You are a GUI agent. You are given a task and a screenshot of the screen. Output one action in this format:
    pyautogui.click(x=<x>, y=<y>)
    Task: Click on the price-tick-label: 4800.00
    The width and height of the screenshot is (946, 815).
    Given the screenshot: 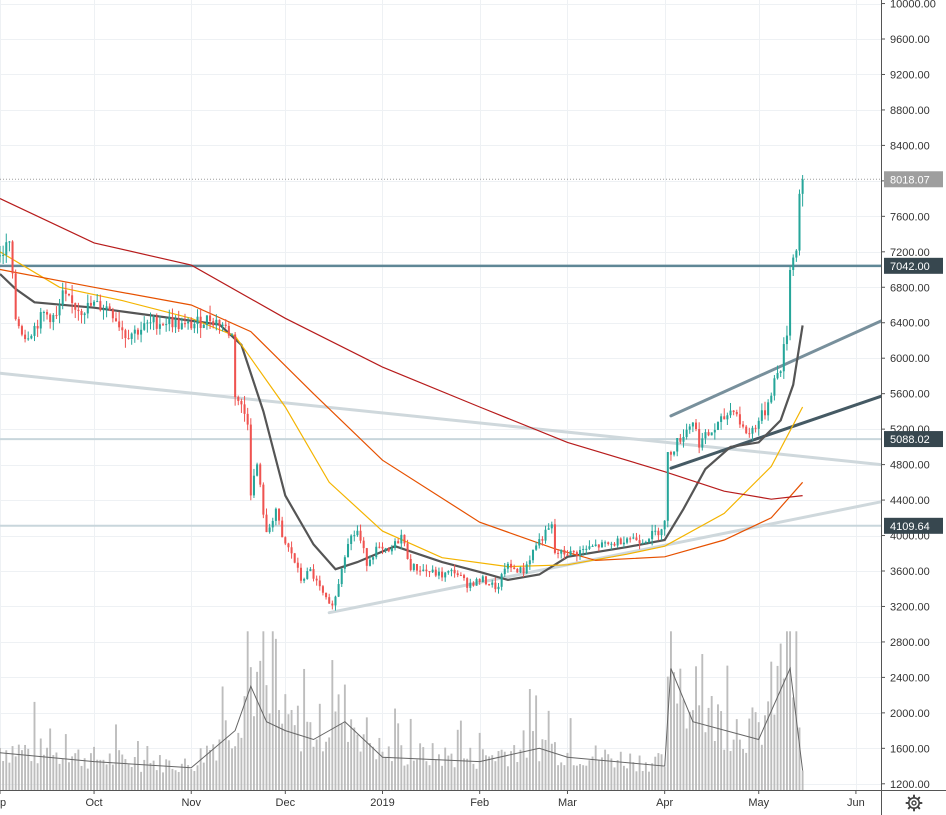 What is the action you would take?
    pyautogui.click(x=910, y=466)
    